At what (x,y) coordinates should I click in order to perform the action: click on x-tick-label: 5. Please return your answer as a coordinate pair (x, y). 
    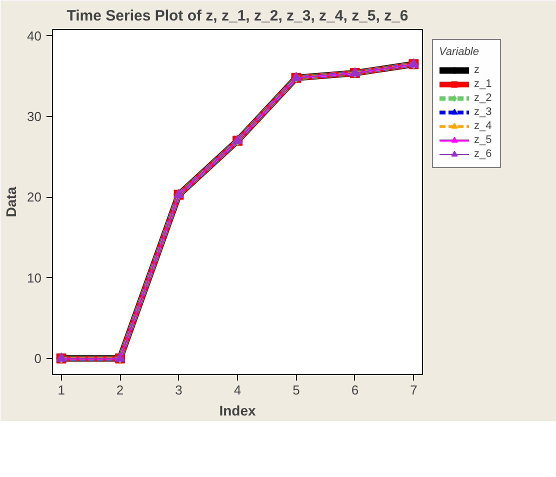
    Looking at the image, I should click on (296, 390).